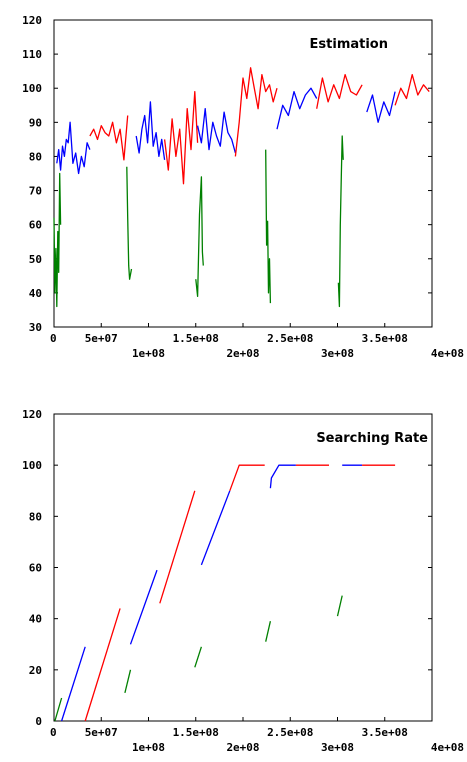 This screenshot has width=467, height=762. Describe the element at coordinates (35, 670) in the screenshot. I see `y-tick-label: 20` at that location.